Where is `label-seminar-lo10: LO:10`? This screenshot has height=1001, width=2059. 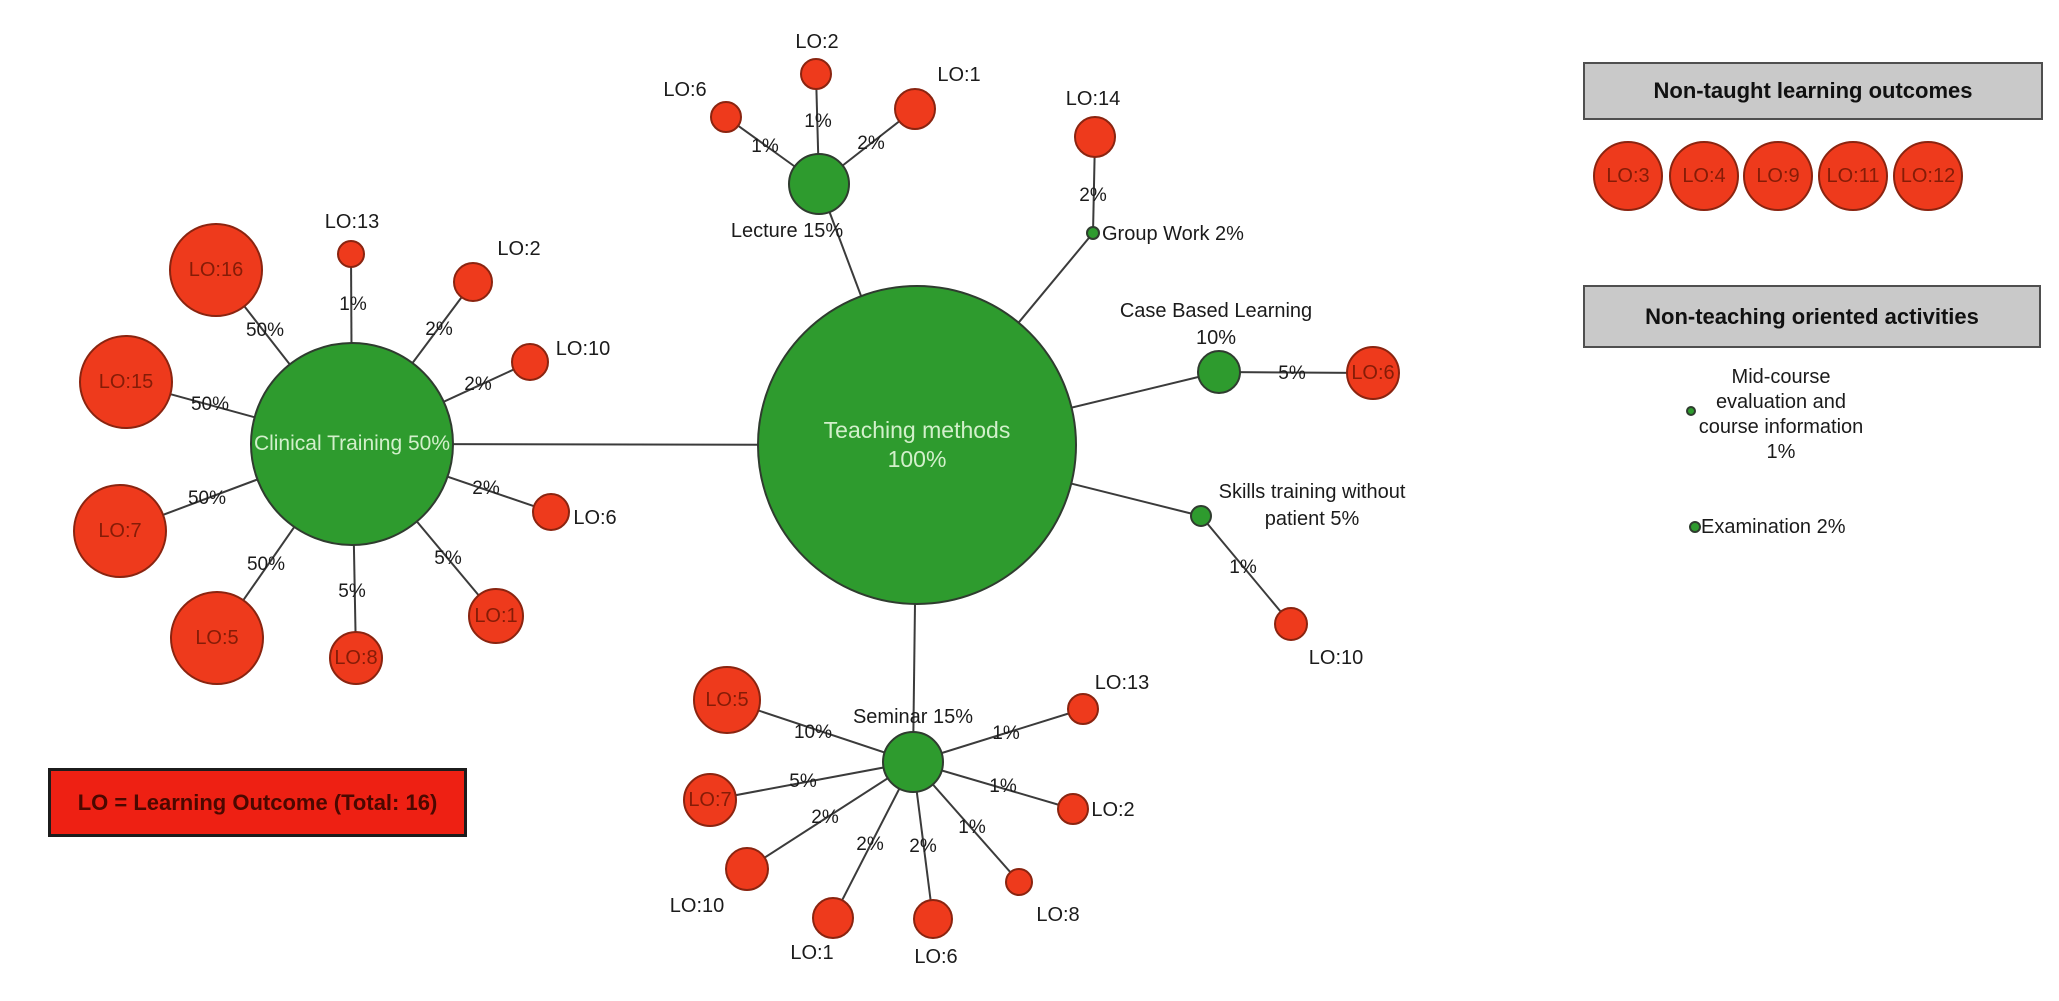
label-seminar-lo10: LO:10 is located at coordinates (697, 906).